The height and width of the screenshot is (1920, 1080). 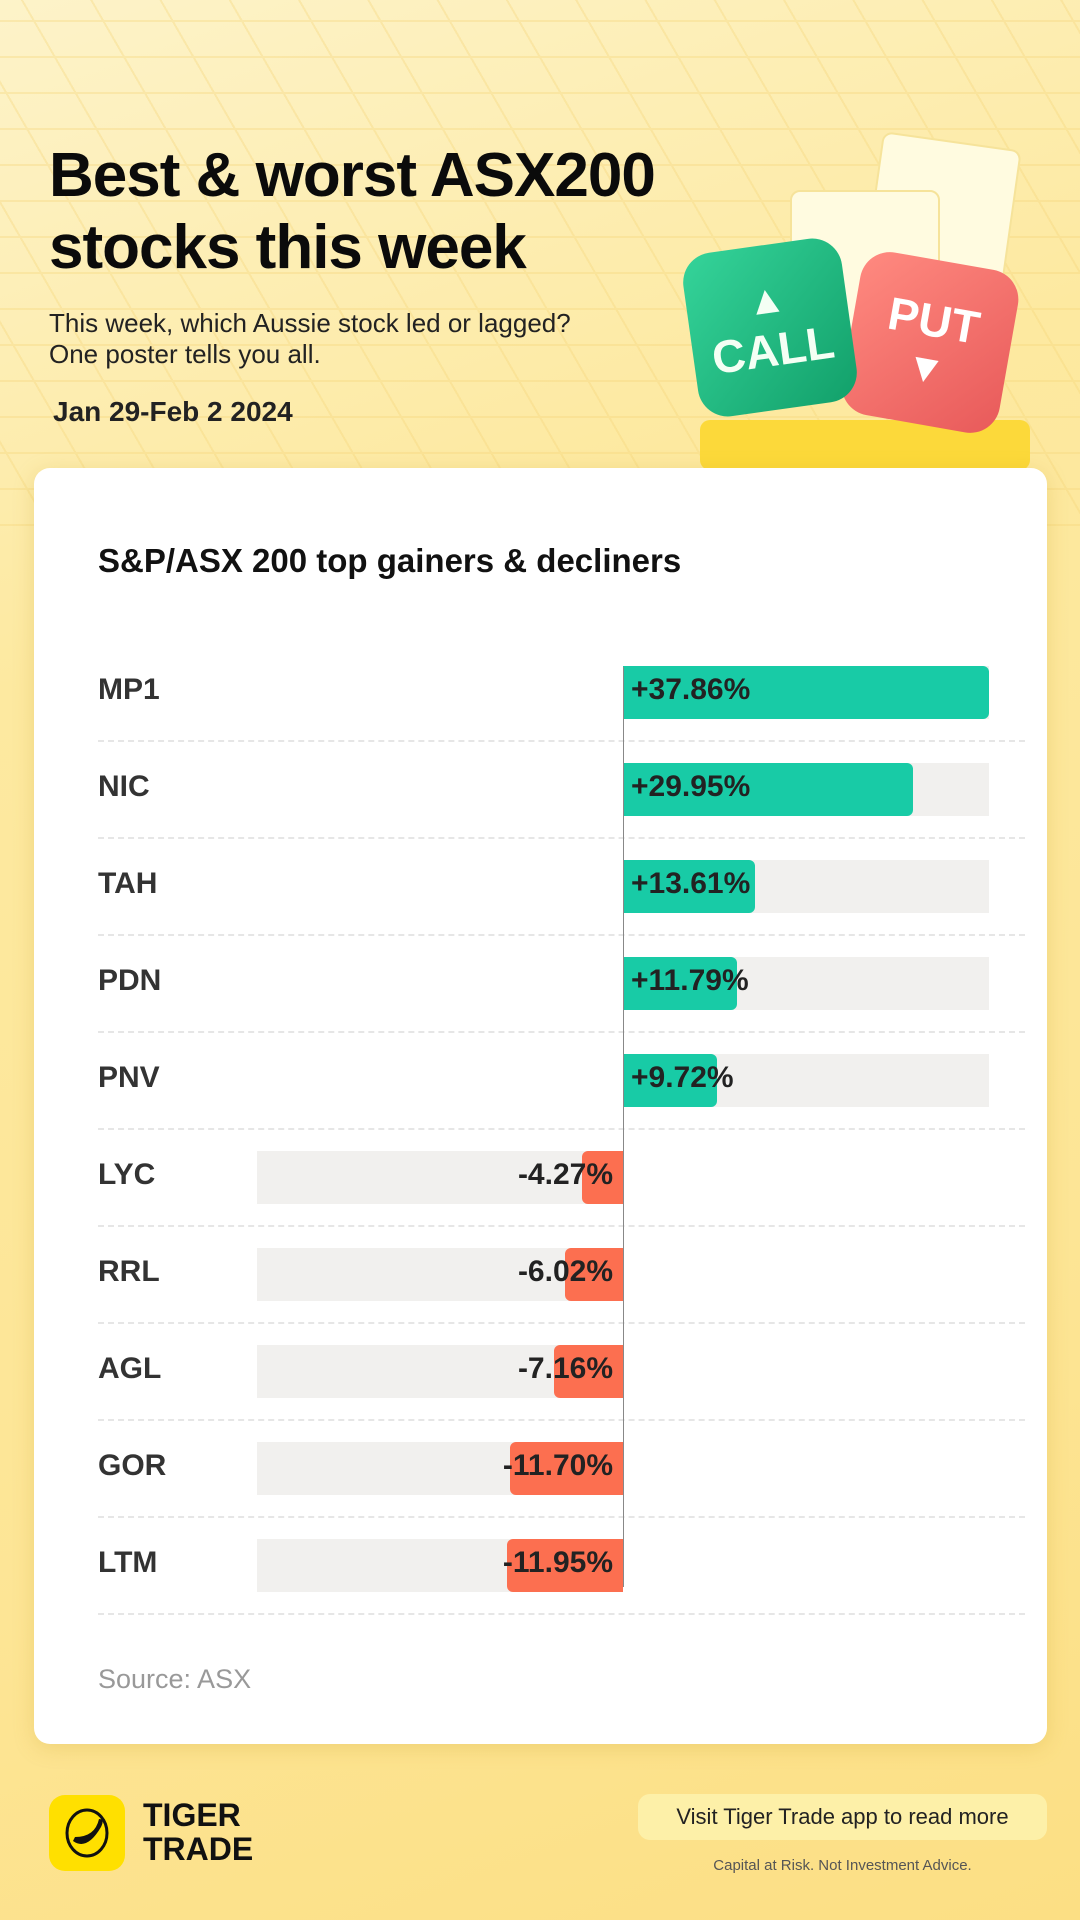 What do you see at coordinates (130, 980) in the screenshot?
I see `ticker-label: PDN` at bounding box center [130, 980].